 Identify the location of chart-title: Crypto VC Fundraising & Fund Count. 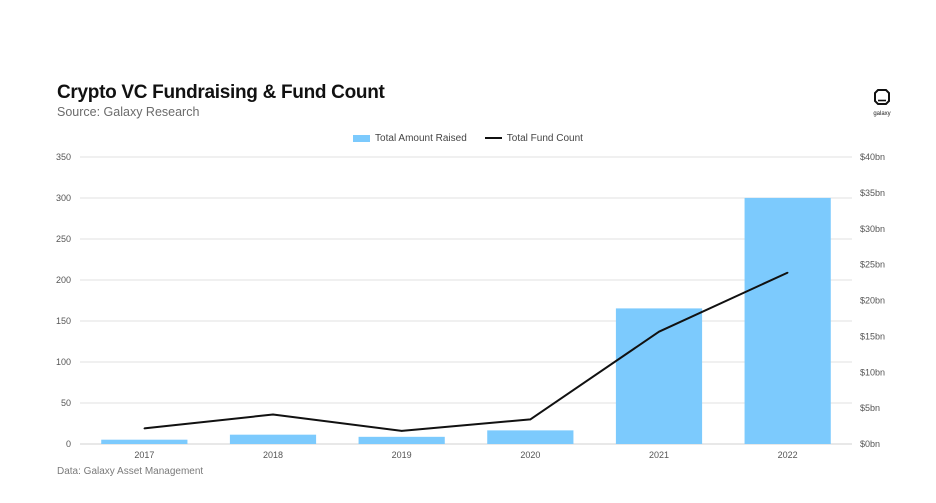
(221, 92).